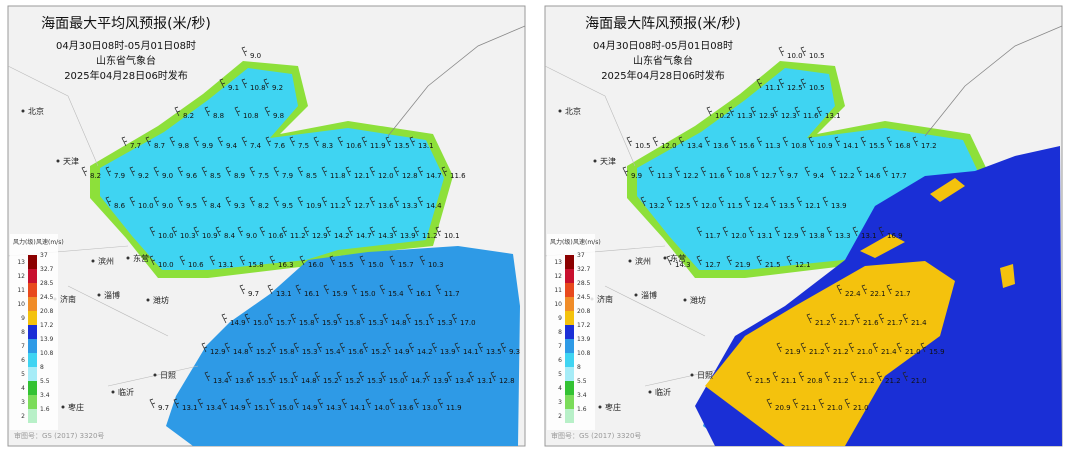 This screenshot has height=458, width=1080. What do you see at coordinates (587, 242) in the screenshot?
I see `legend-speed-header: 风速(m/s)` at bounding box center [587, 242].